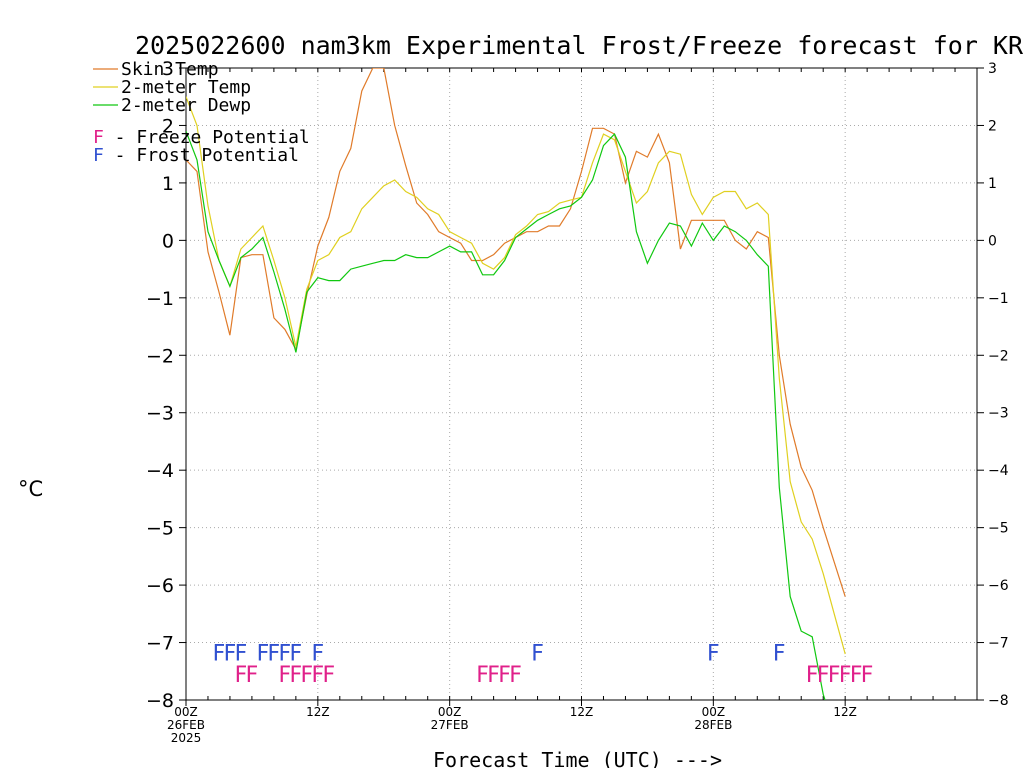 This screenshot has height=768, width=1024. What do you see at coordinates (160, 299) in the screenshot?
I see `y-tick-label: −1` at bounding box center [160, 299].